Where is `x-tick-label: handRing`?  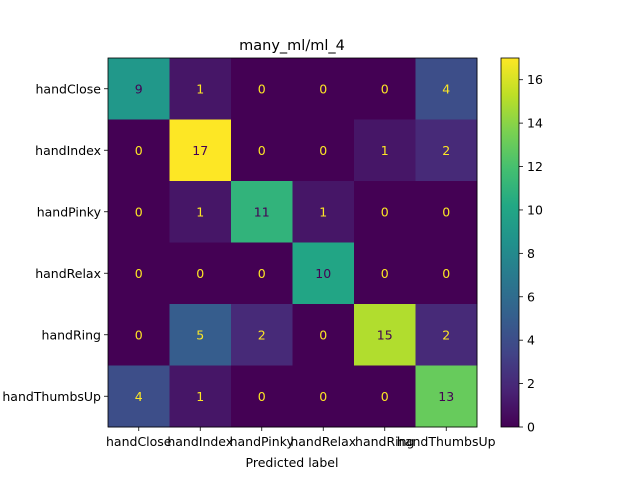
x-tick-label: handRing is located at coordinates (384, 441).